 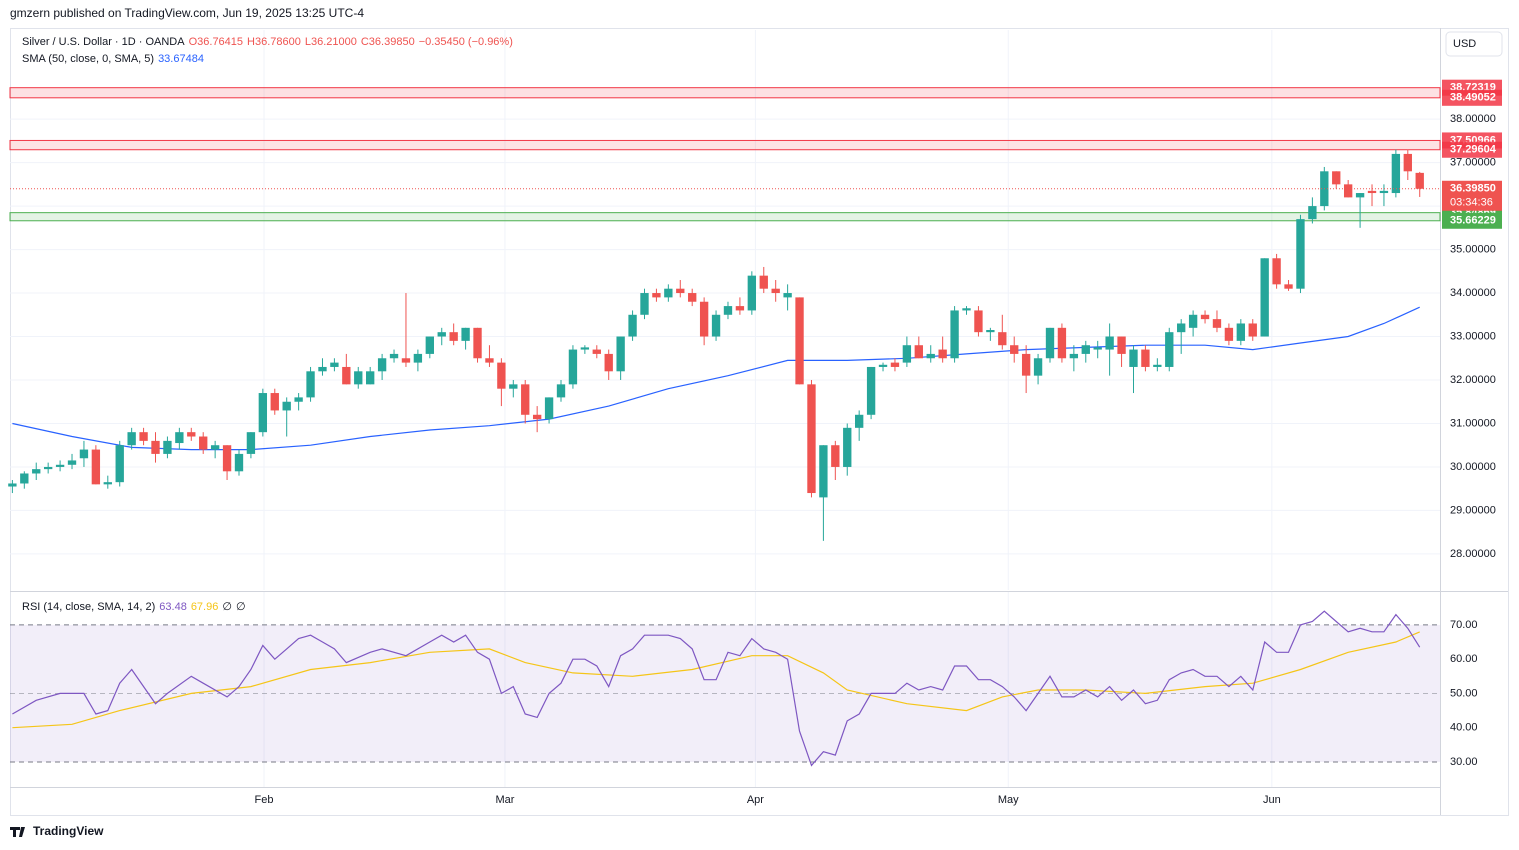 What do you see at coordinates (1473, 163) in the screenshot?
I see `y-tick-label: 37.00000` at bounding box center [1473, 163].